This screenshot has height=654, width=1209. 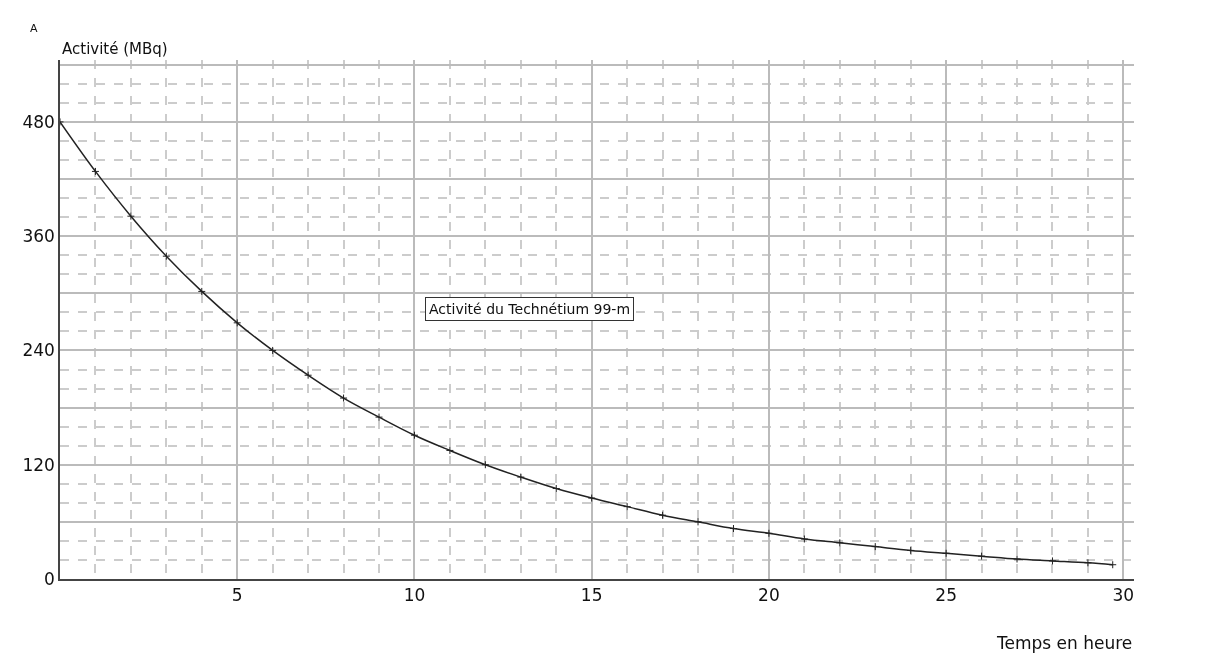 I want to click on x-tick-label: 15, so click(x=591, y=595).